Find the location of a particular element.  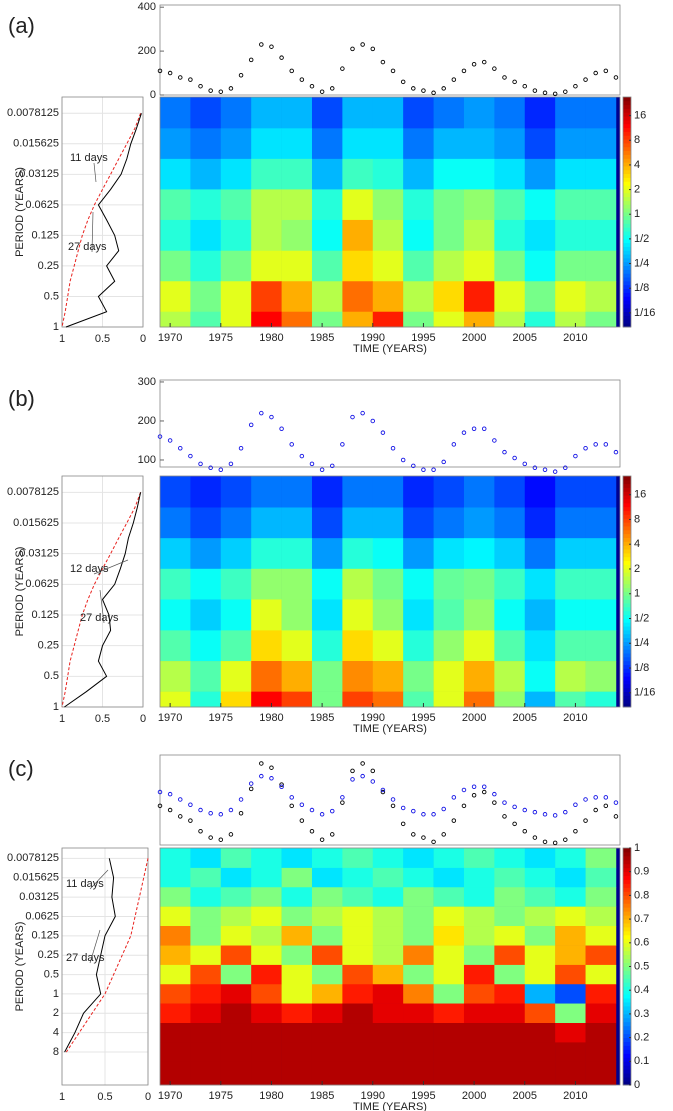

plot-frame is located at coordinates (390, 800).